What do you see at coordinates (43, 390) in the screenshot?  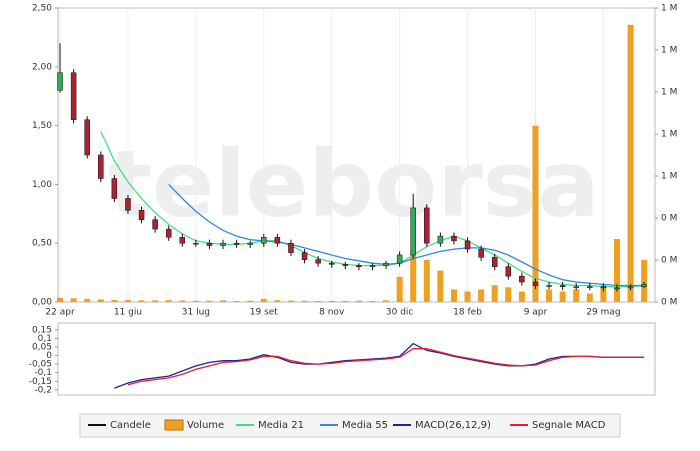 I see `y-tick-label: -0,2` at bounding box center [43, 390].